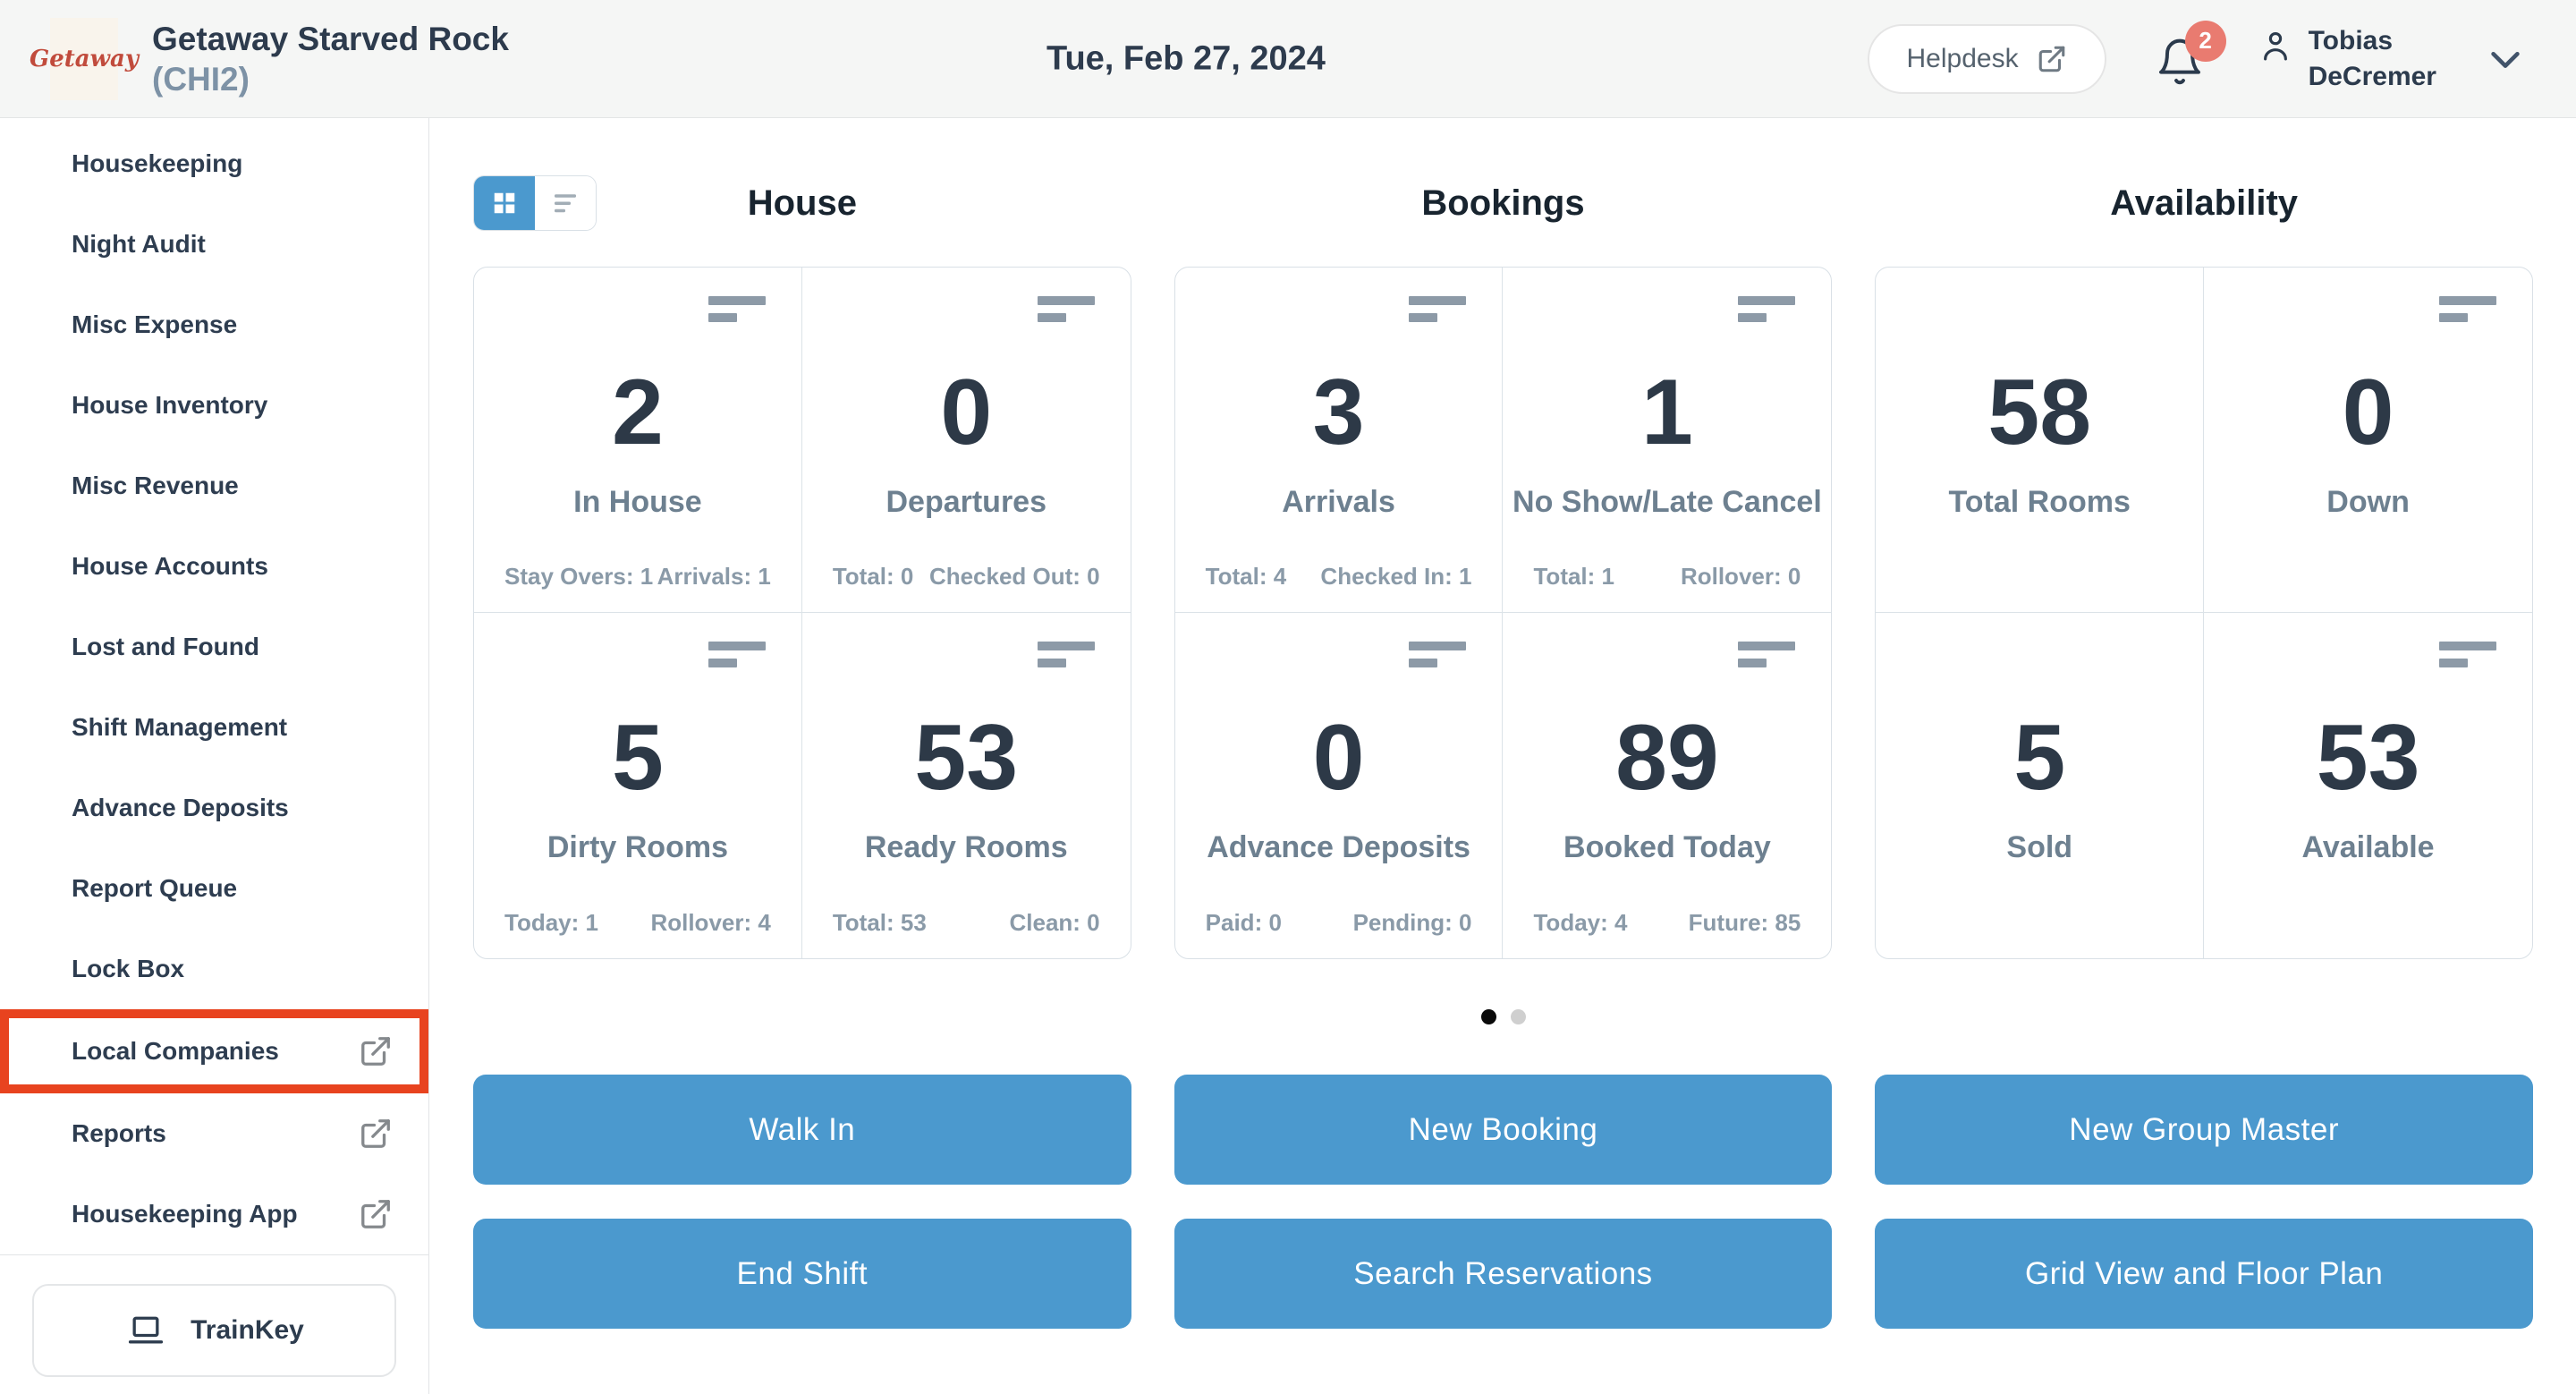  I want to click on sidebar-item-report-queue: Report Queue, so click(214, 888).